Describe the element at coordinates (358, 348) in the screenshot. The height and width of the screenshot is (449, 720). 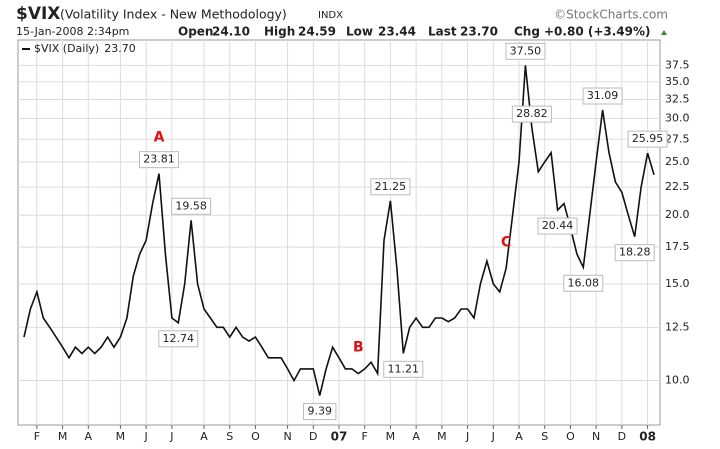
I see `annotation: B` at that location.